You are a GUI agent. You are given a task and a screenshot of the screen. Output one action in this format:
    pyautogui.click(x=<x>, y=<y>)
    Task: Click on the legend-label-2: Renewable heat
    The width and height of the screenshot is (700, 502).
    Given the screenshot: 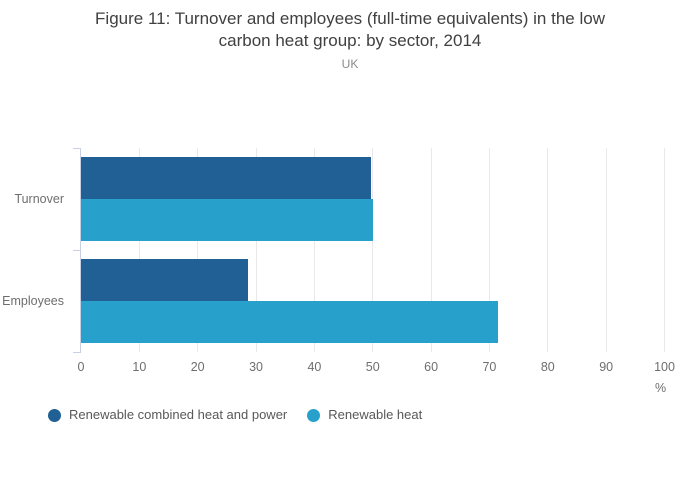 What is the action you would take?
    pyautogui.click(x=375, y=414)
    